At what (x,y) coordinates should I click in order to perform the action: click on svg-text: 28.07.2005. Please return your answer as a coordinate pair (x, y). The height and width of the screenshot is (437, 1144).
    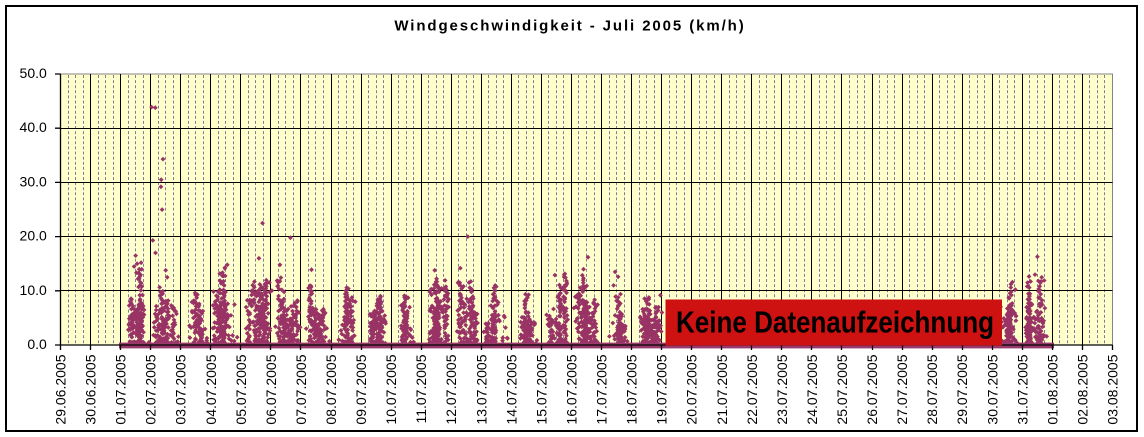
    Looking at the image, I should click on (932, 389).